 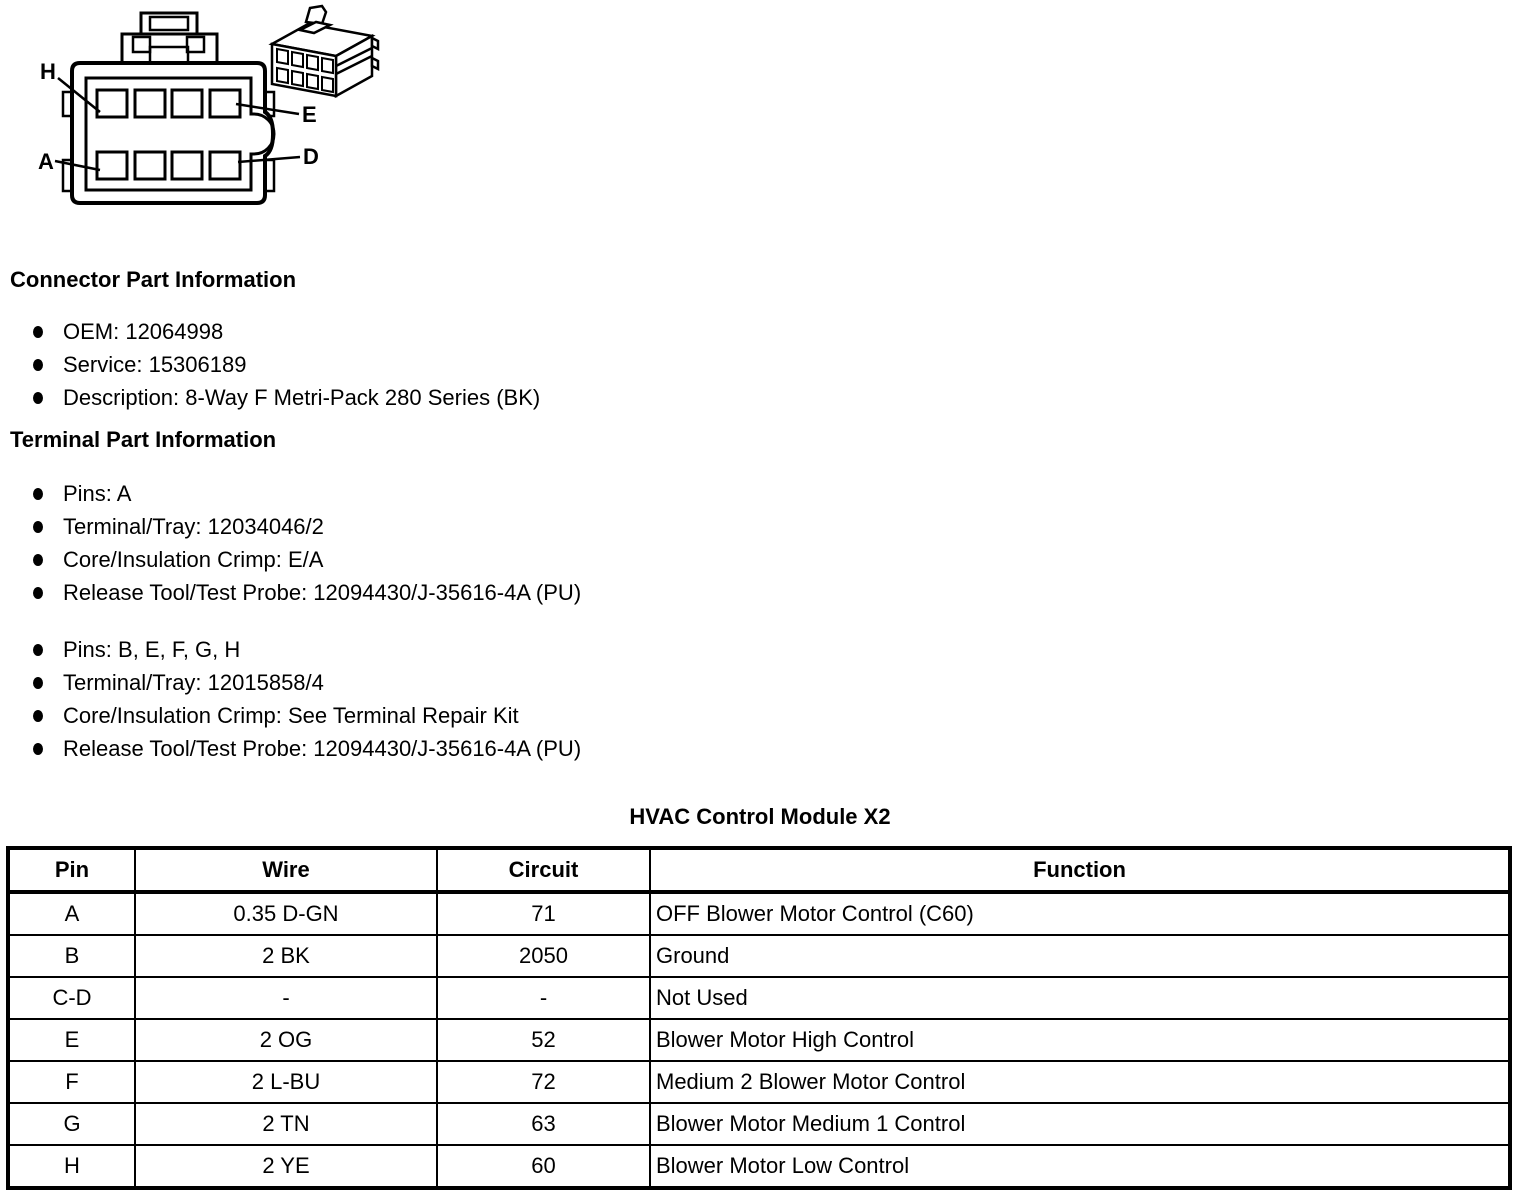 I want to click on pin-label-h: H, so click(x=48, y=71).